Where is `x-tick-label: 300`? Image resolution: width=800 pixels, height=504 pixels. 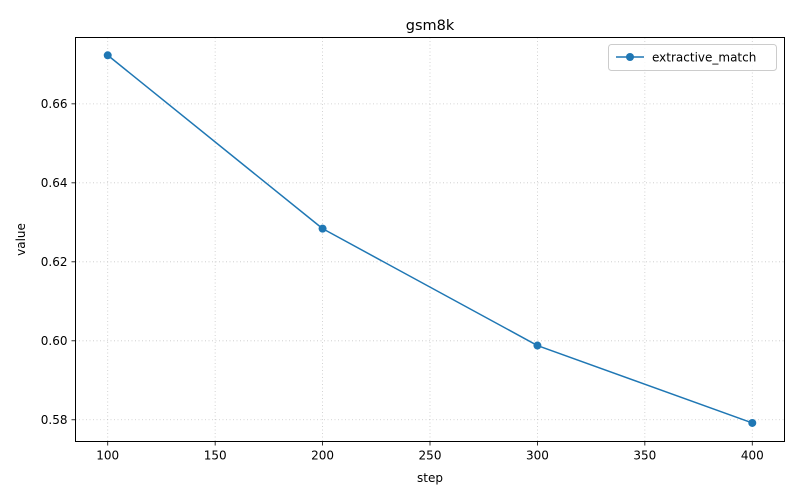 x-tick-label: 300 is located at coordinates (537, 456).